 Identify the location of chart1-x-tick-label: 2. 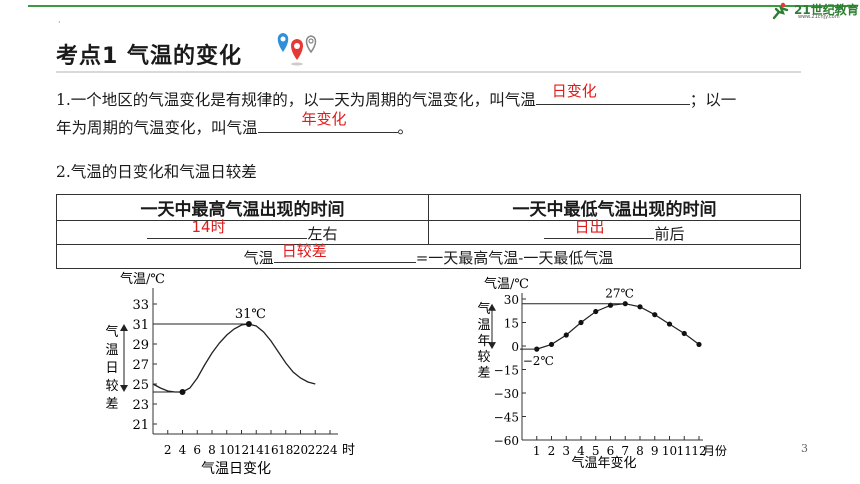
(168, 450).